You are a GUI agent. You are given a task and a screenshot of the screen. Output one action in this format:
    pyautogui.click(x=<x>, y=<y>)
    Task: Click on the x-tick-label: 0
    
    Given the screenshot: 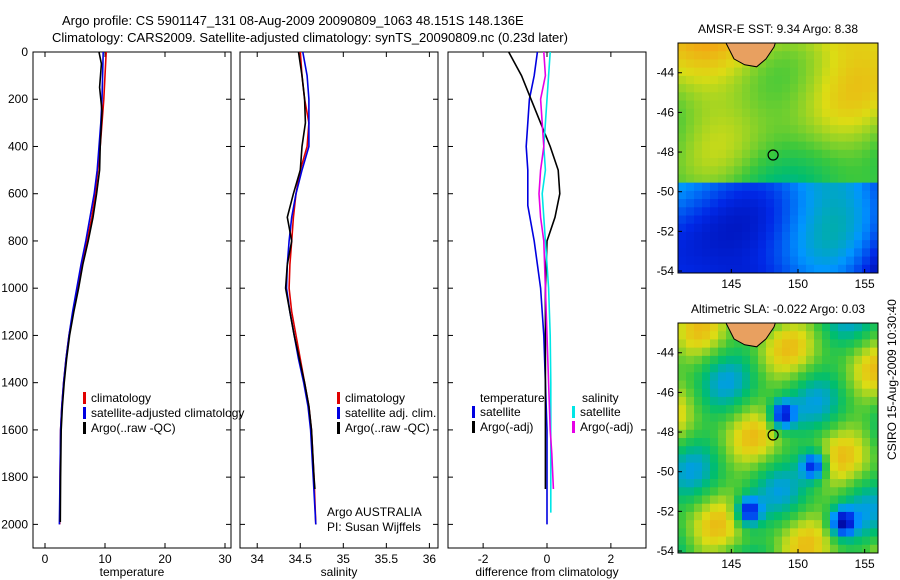 What is the action you would take?
    pyautogui.click(x=547, y=559)
    